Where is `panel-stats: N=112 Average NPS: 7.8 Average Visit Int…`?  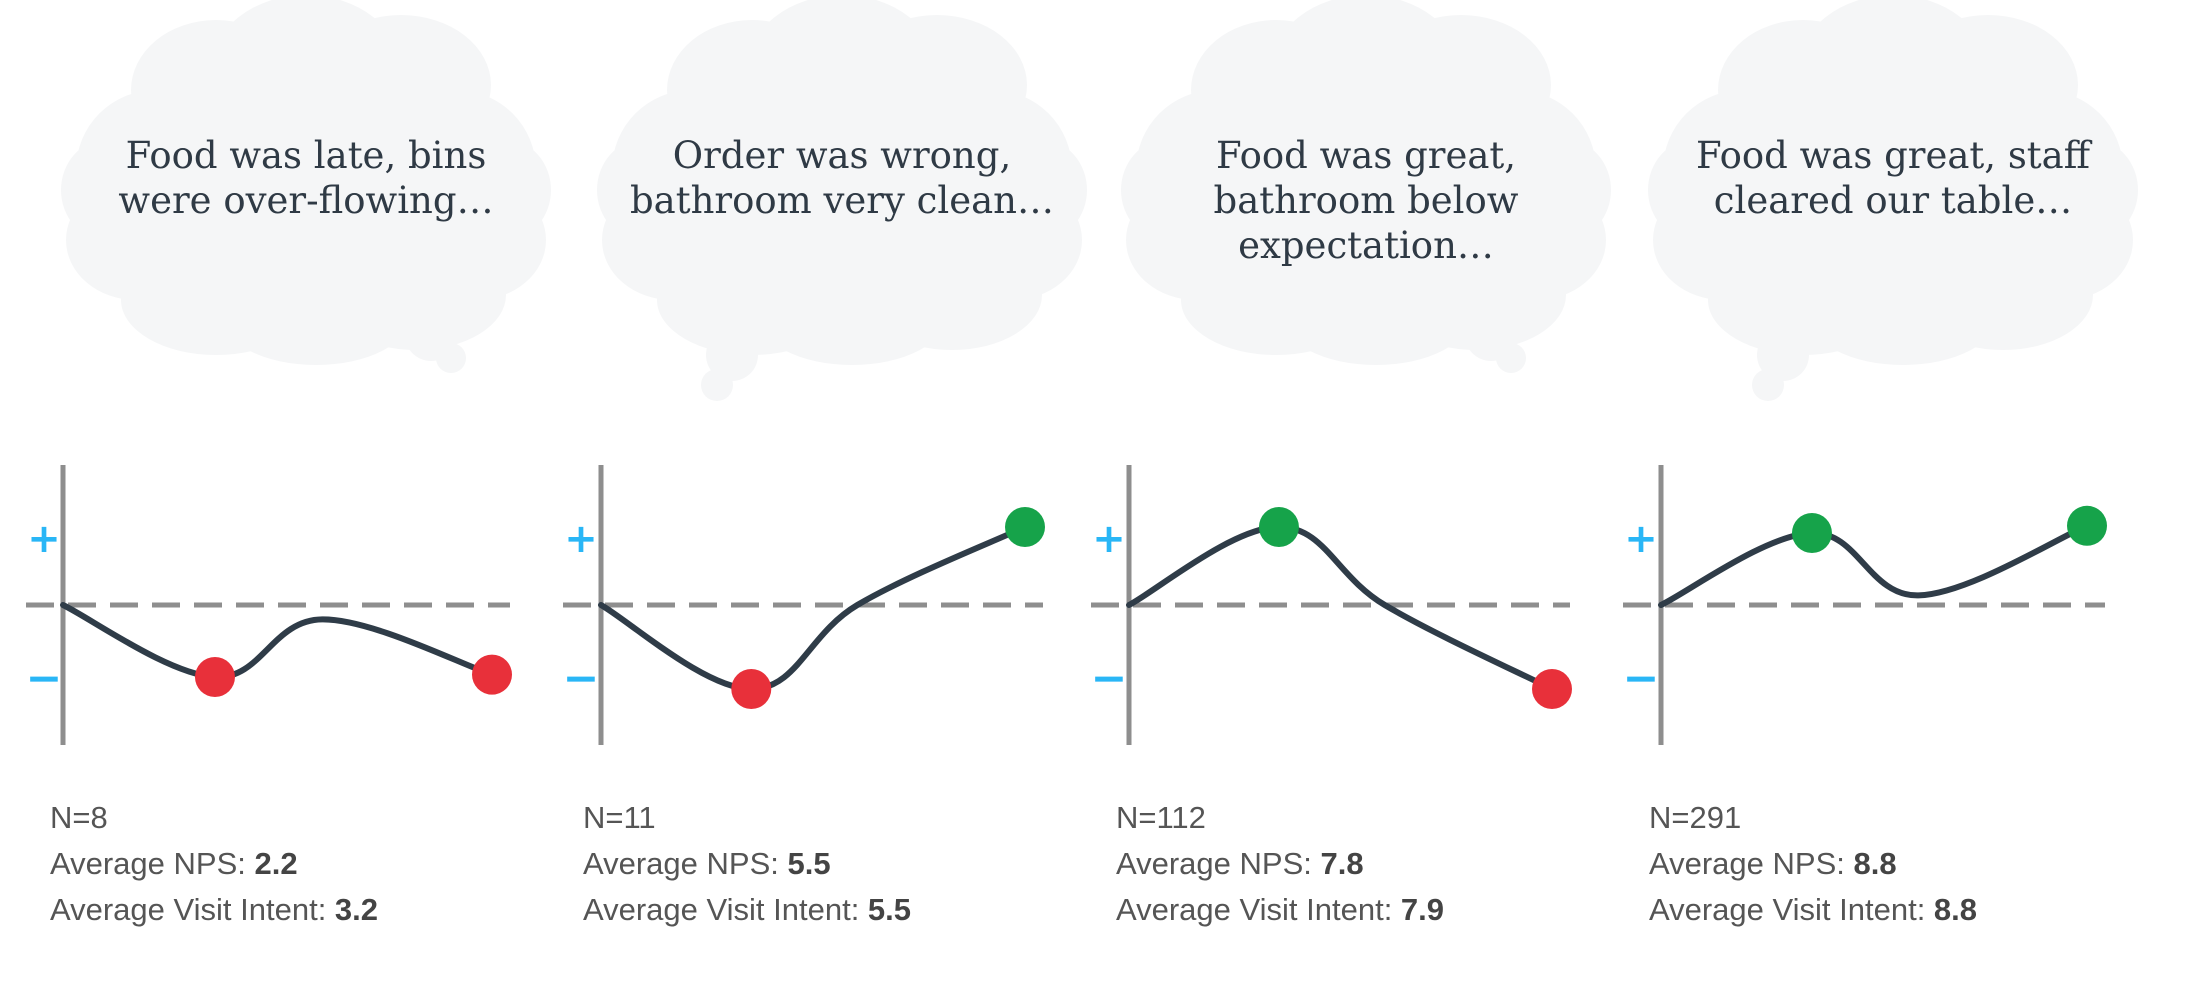 panel-stats: N=112 Average NPS: 7.8 Average Visit Int… is located at coordinates (1280, 864).